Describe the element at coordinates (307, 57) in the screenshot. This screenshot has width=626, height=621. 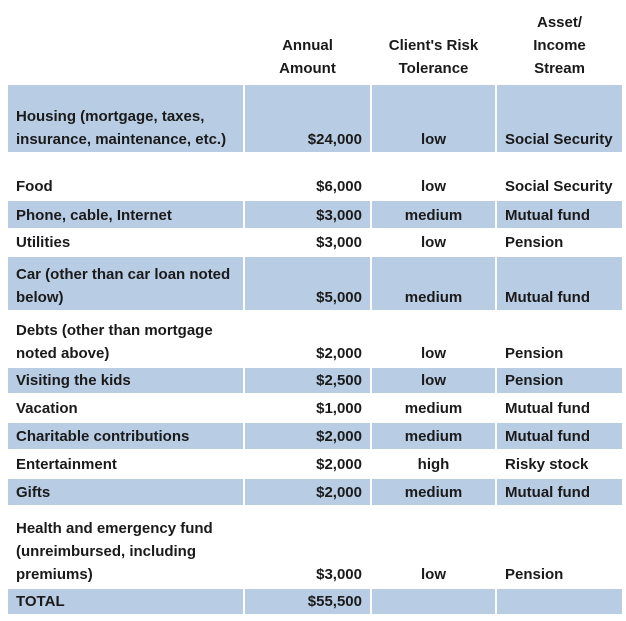
I see `header-cell: Annual Amount` at that location.